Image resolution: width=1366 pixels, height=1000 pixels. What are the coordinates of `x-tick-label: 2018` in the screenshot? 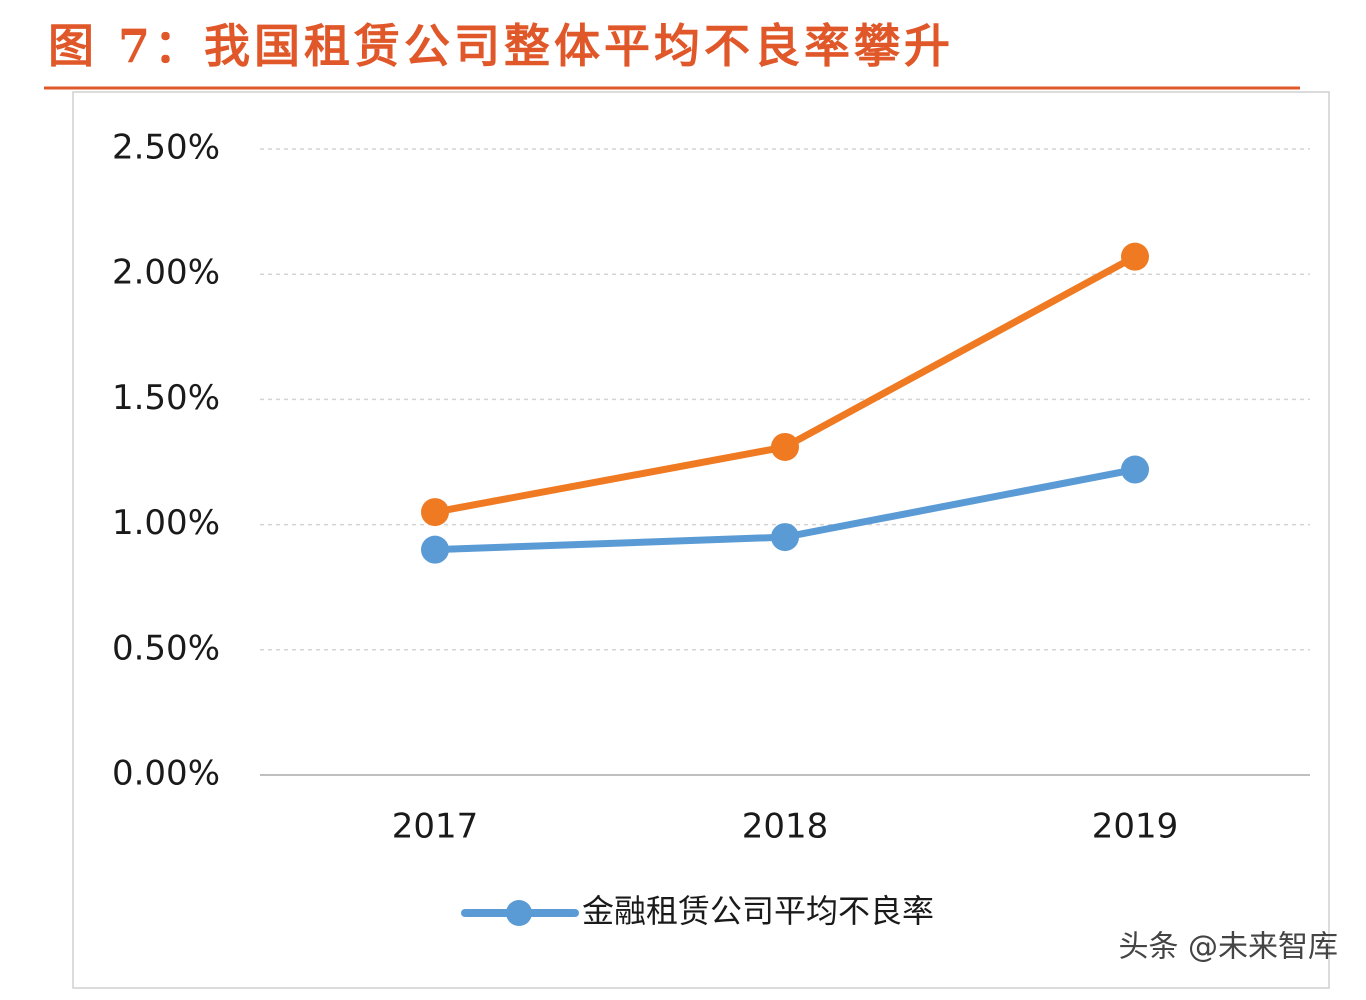 It's located at (785, 827).